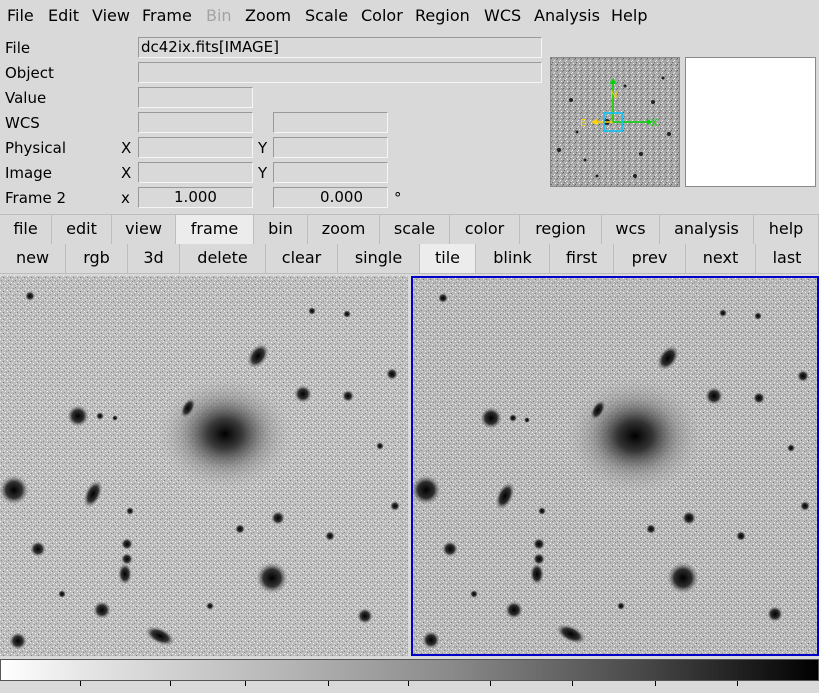 The width and height of the screenshot is (819, 693). Describe the element at coordinates (622, 105) in the screenshot. I see `compass-icon` at that location.